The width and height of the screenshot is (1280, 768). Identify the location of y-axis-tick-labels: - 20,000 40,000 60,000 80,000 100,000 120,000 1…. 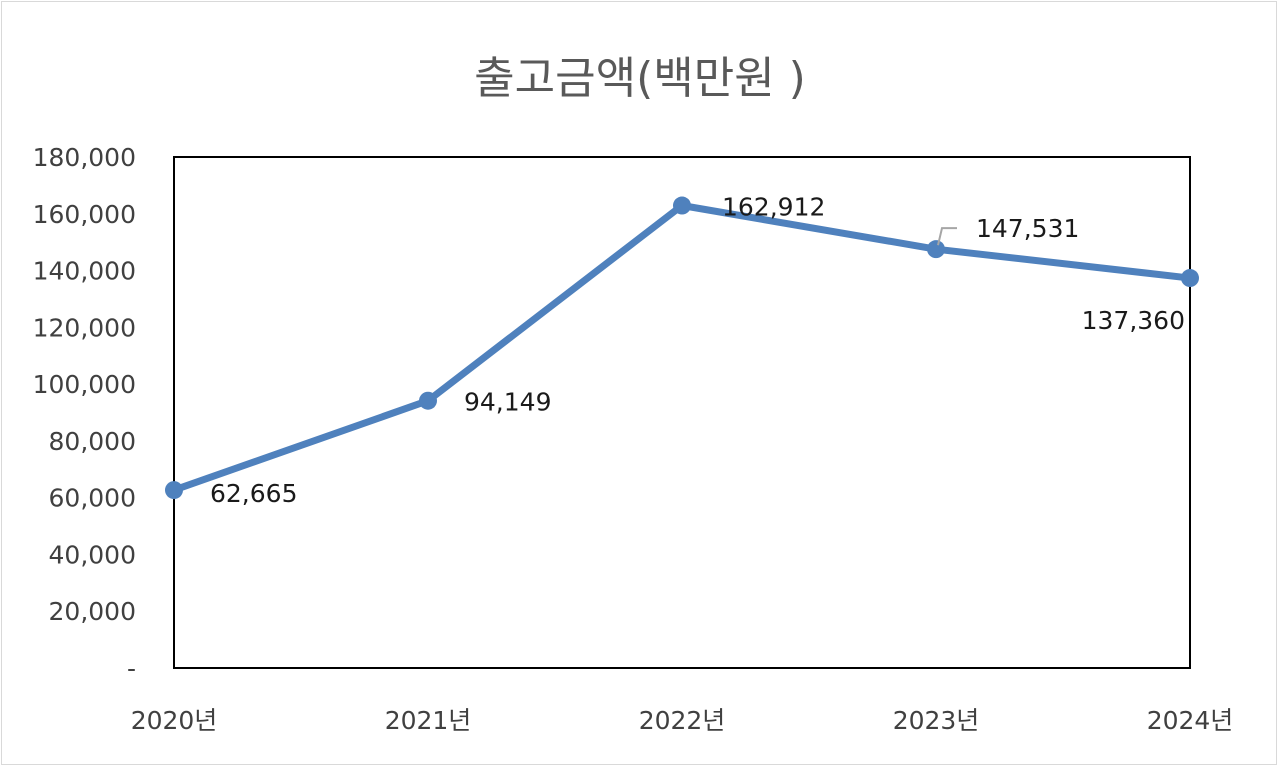
(84, 413).